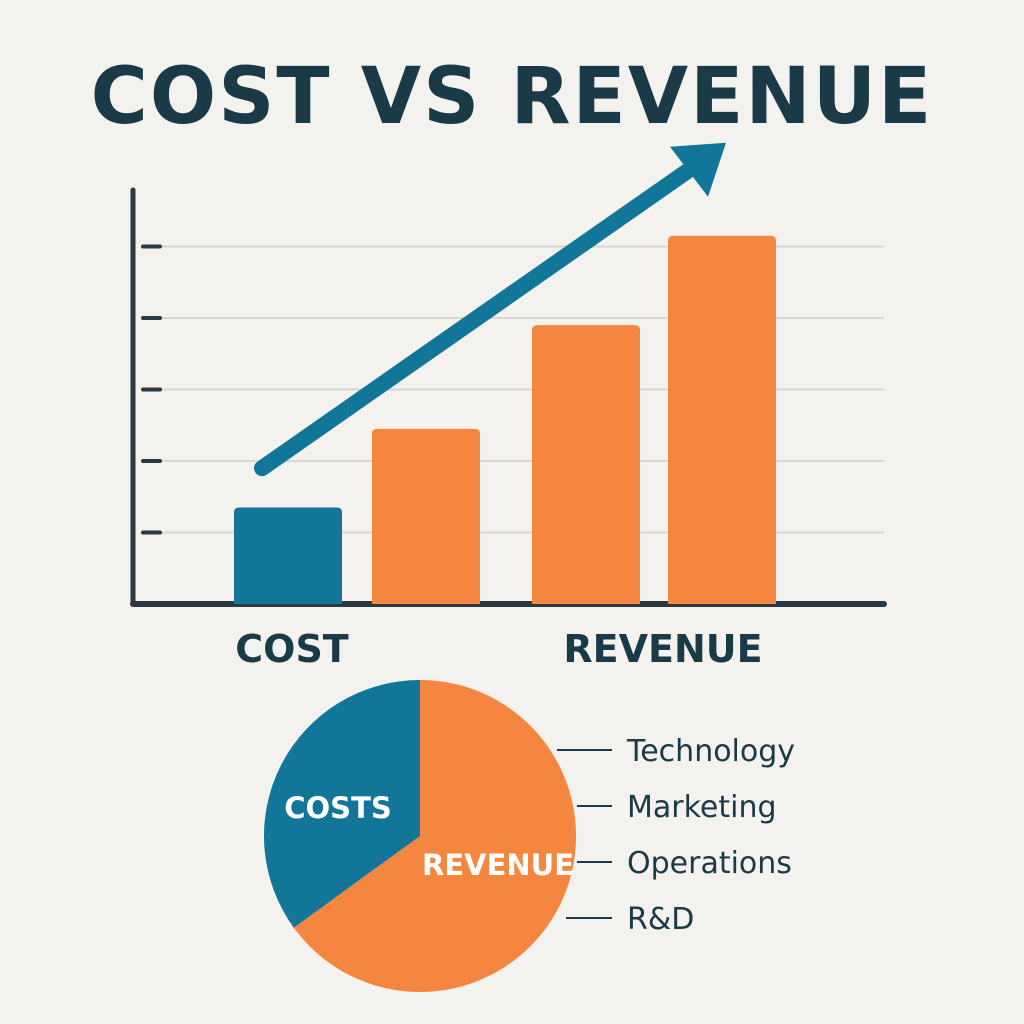  I want to click on pie-slice-revenue, so click(434, 836).